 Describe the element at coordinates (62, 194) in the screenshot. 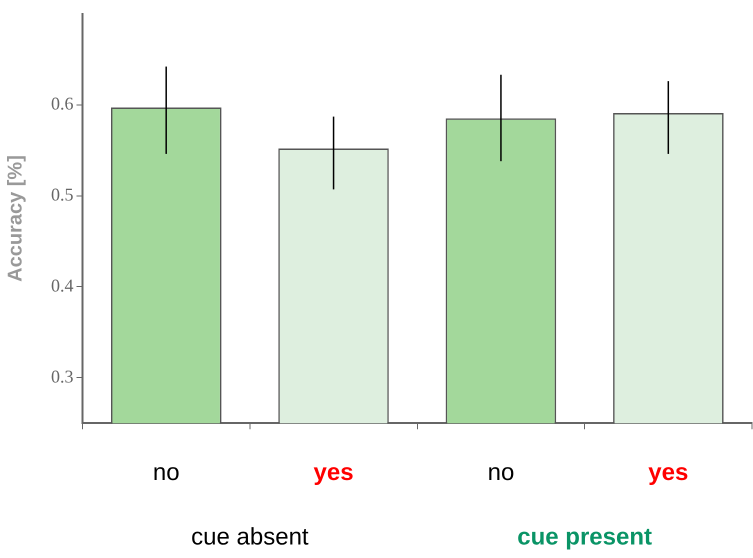

I see `y-tick-label: 0.5` at that location.